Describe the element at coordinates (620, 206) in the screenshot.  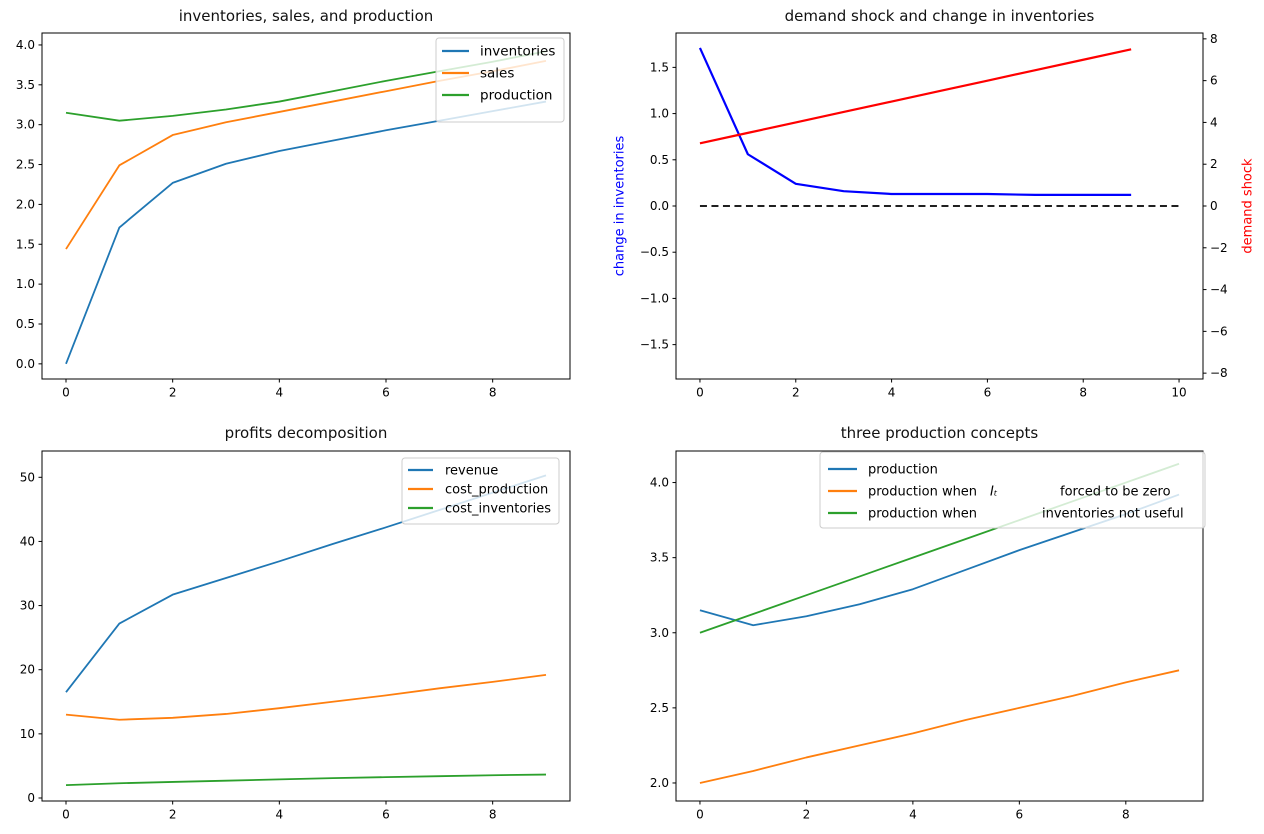
I see `y-axis-label-change-in-inventories: change in inventories` at that location.